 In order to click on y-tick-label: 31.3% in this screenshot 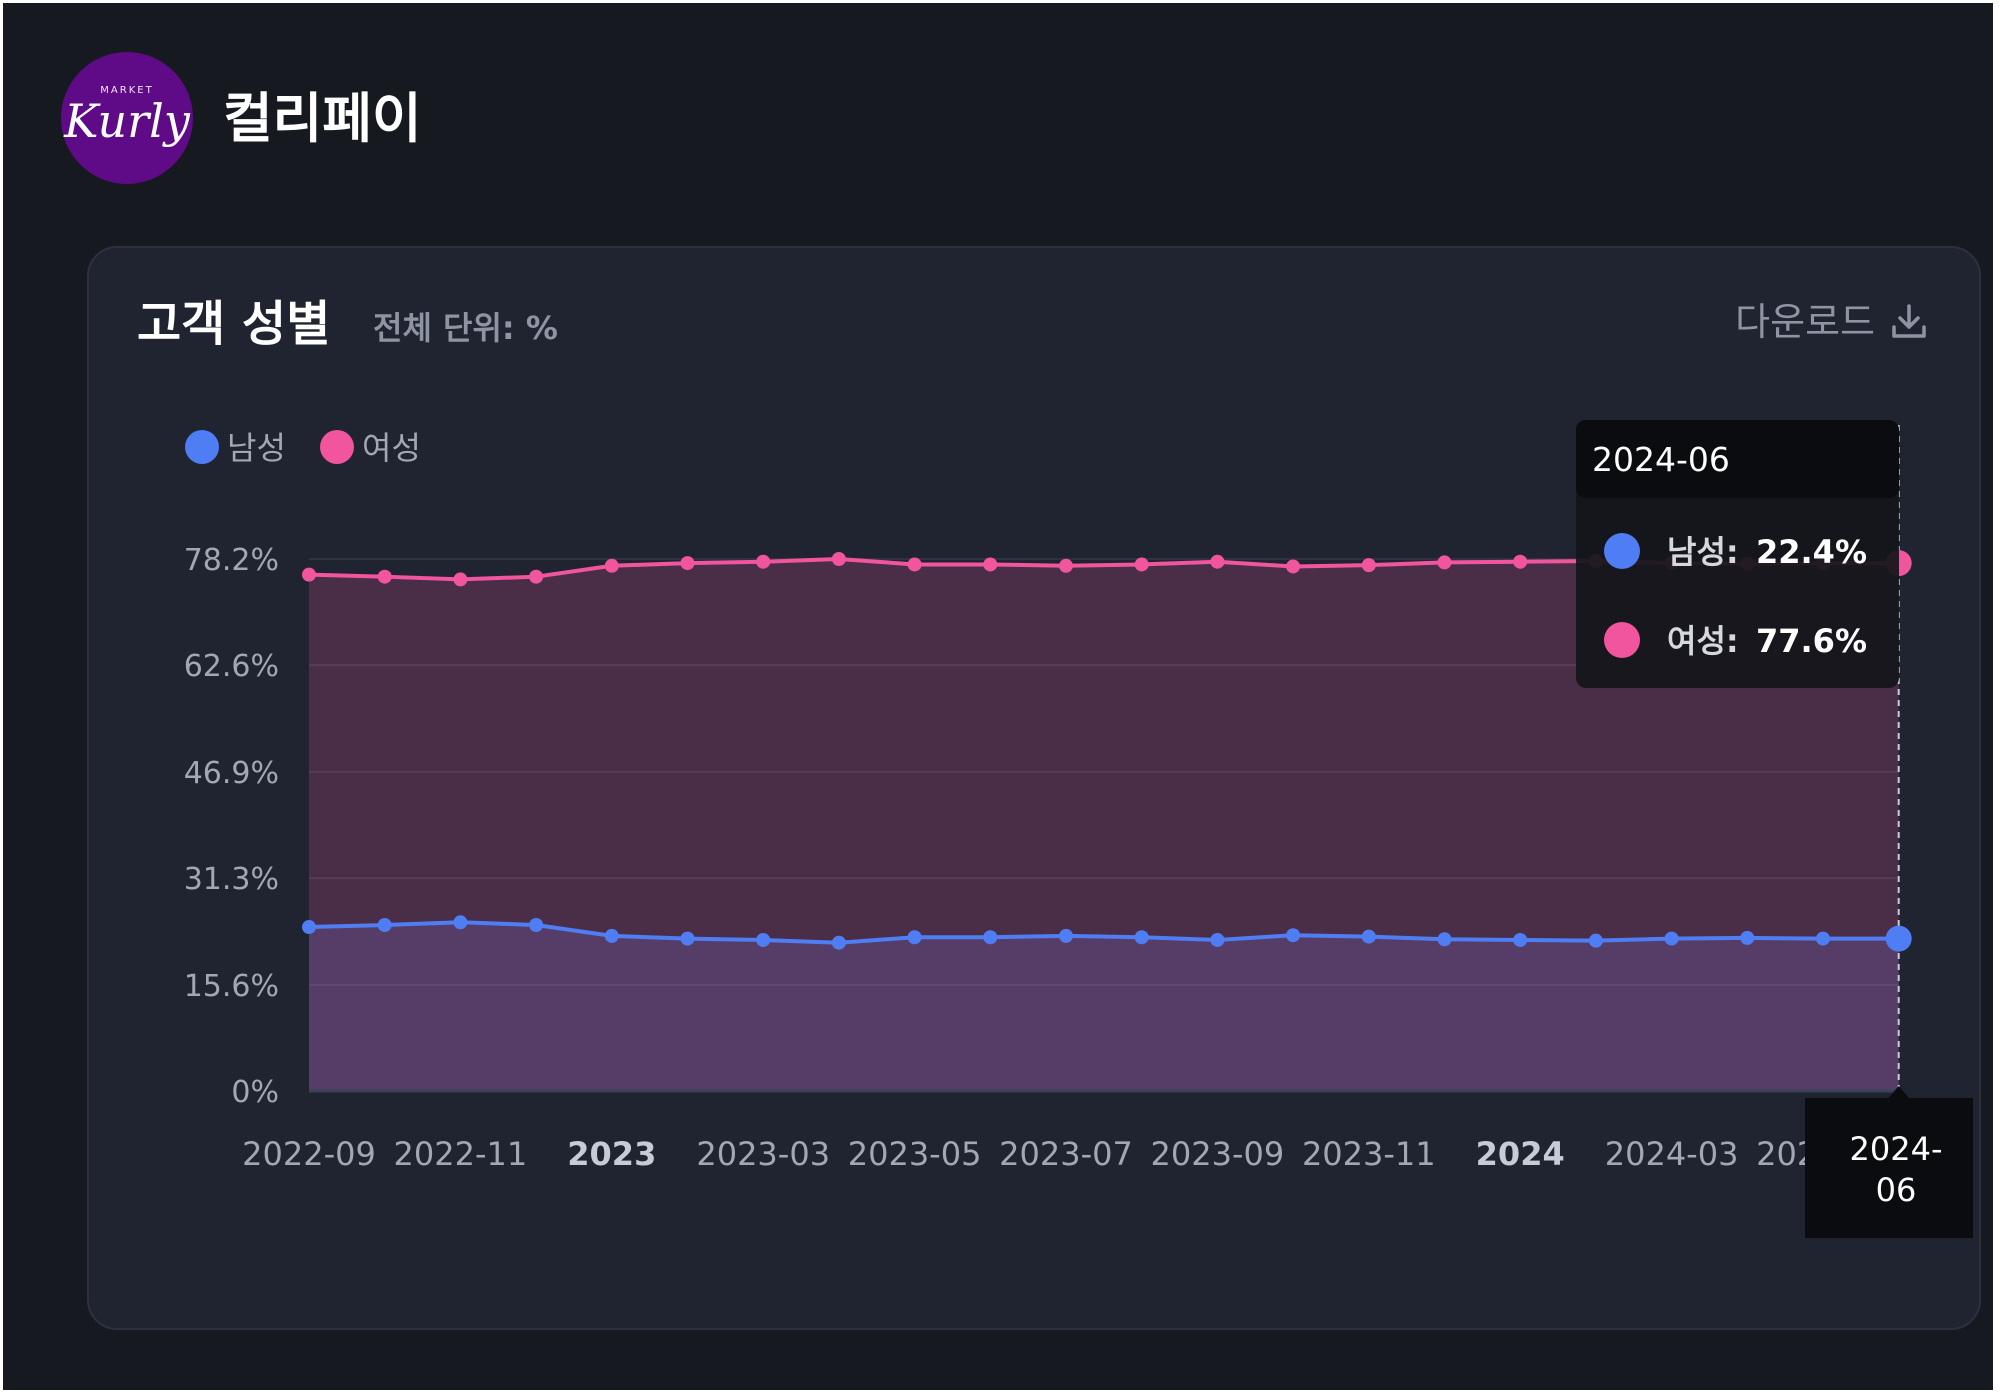, I will do `click(231, 879)`.